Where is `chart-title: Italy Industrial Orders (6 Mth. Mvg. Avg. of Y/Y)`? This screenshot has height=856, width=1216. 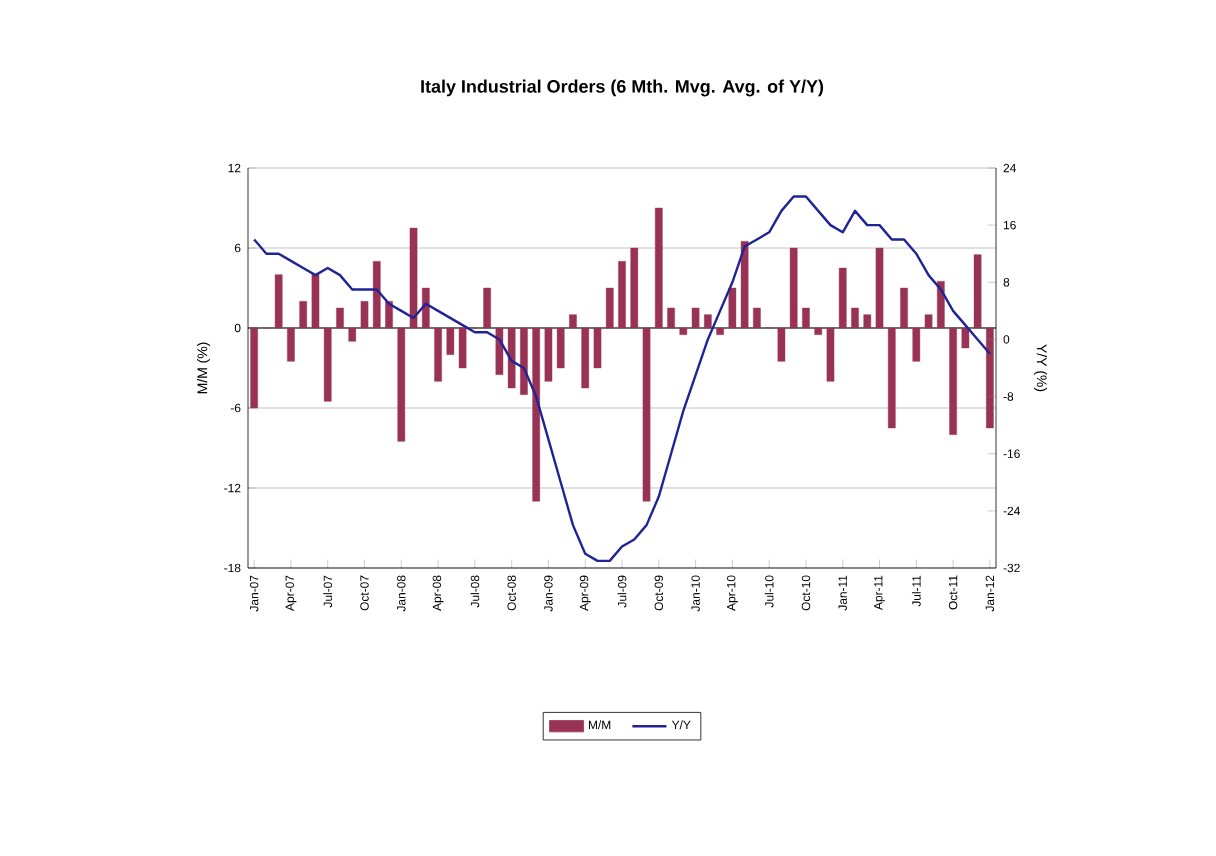
chart-title: Italy Industrial Orders (6 Mth. Mvg. Avg. of Y/Y) is located at coordinates (622, 88).